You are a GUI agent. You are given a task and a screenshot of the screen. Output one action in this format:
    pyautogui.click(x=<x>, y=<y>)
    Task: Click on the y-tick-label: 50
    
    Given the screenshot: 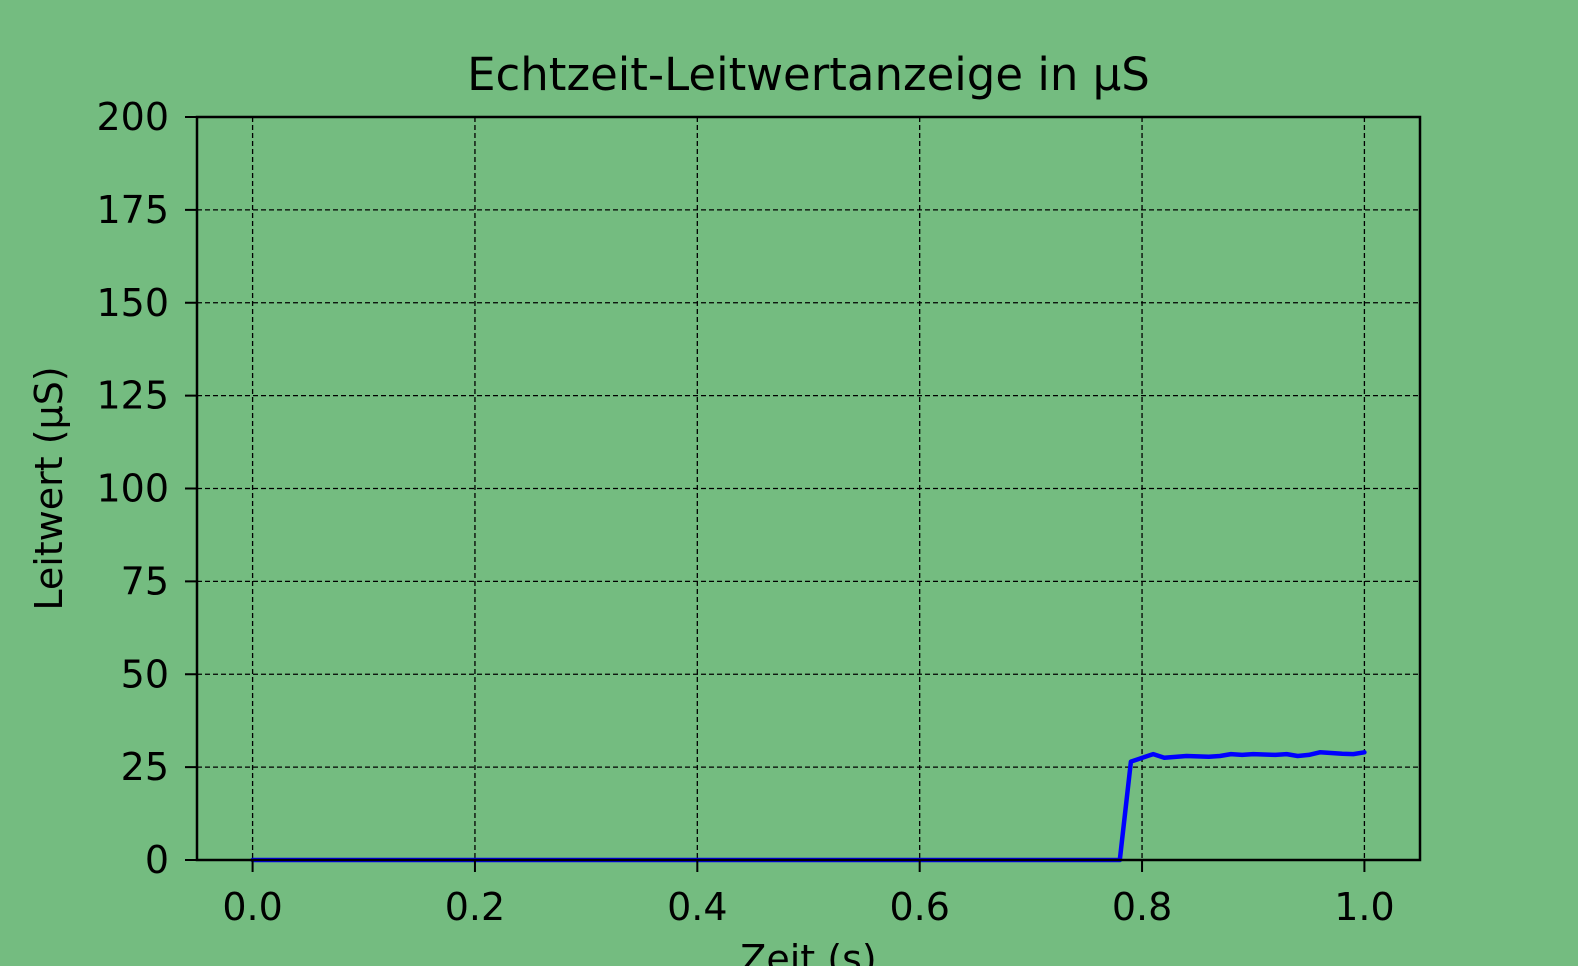 What is the action you would take?
    pyautogui.click(x=145, y=674)
    